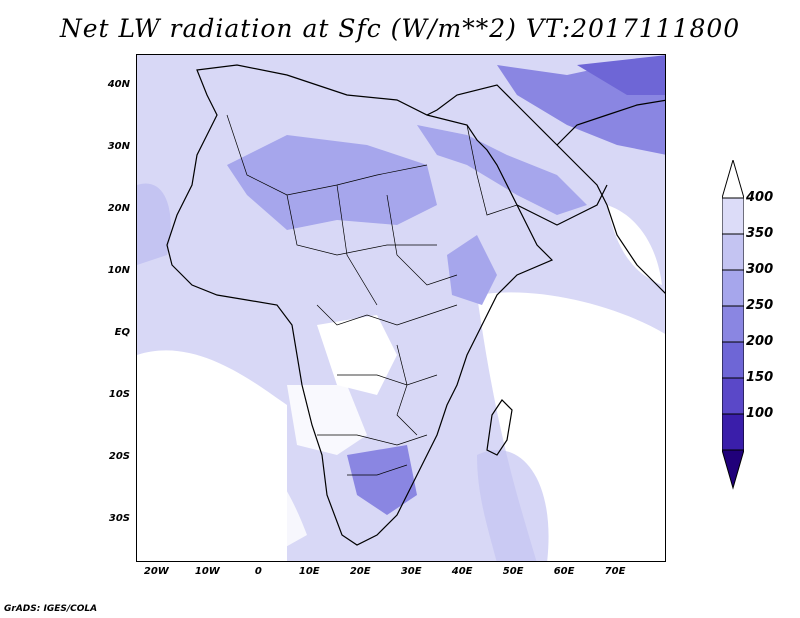  I want to click on colorbar-tick-label: 300, so click(760, 269).